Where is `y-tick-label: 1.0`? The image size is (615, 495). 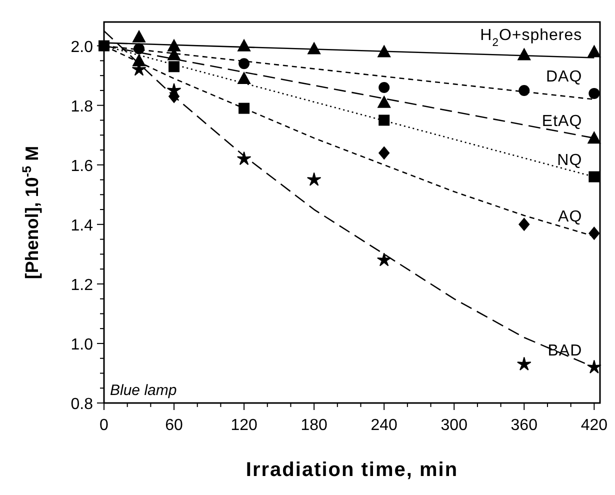
y-tick-label: 1.0 is located at coordinates (82, 345).